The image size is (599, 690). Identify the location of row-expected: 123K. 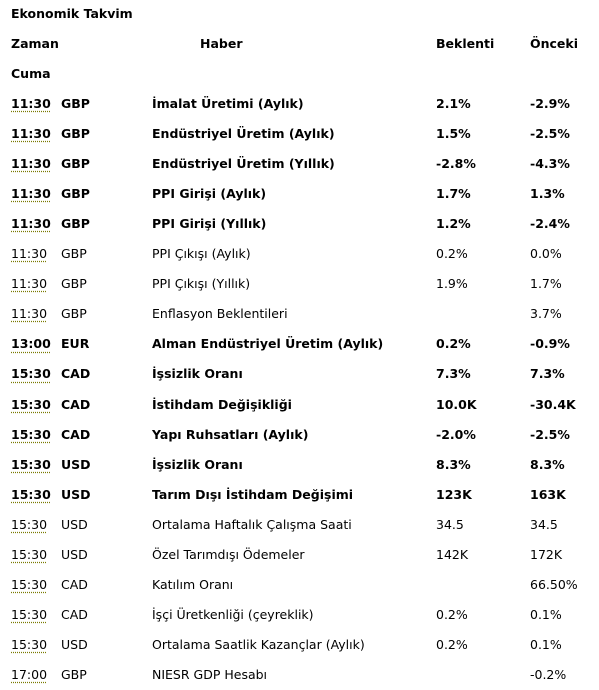
(454, 494).